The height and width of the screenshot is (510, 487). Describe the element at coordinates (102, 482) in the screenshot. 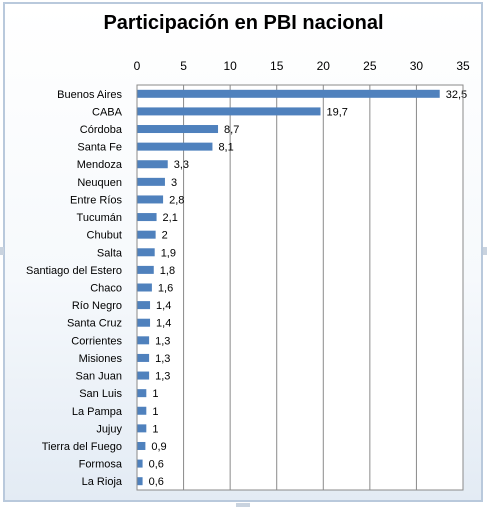

I see `category-label: La Rioja` at that location.